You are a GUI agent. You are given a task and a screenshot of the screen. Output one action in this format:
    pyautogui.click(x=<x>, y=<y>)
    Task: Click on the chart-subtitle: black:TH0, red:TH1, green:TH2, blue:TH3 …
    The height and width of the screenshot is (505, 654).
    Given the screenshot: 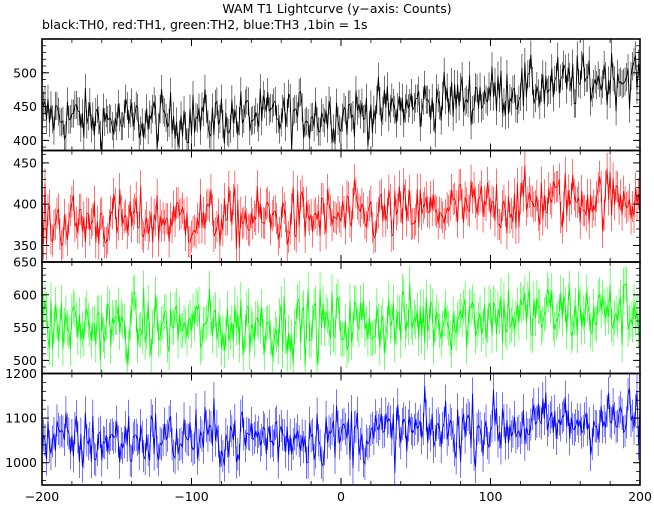 What is the action you would take?
    pyautogui.click(x=205, y=24)
    